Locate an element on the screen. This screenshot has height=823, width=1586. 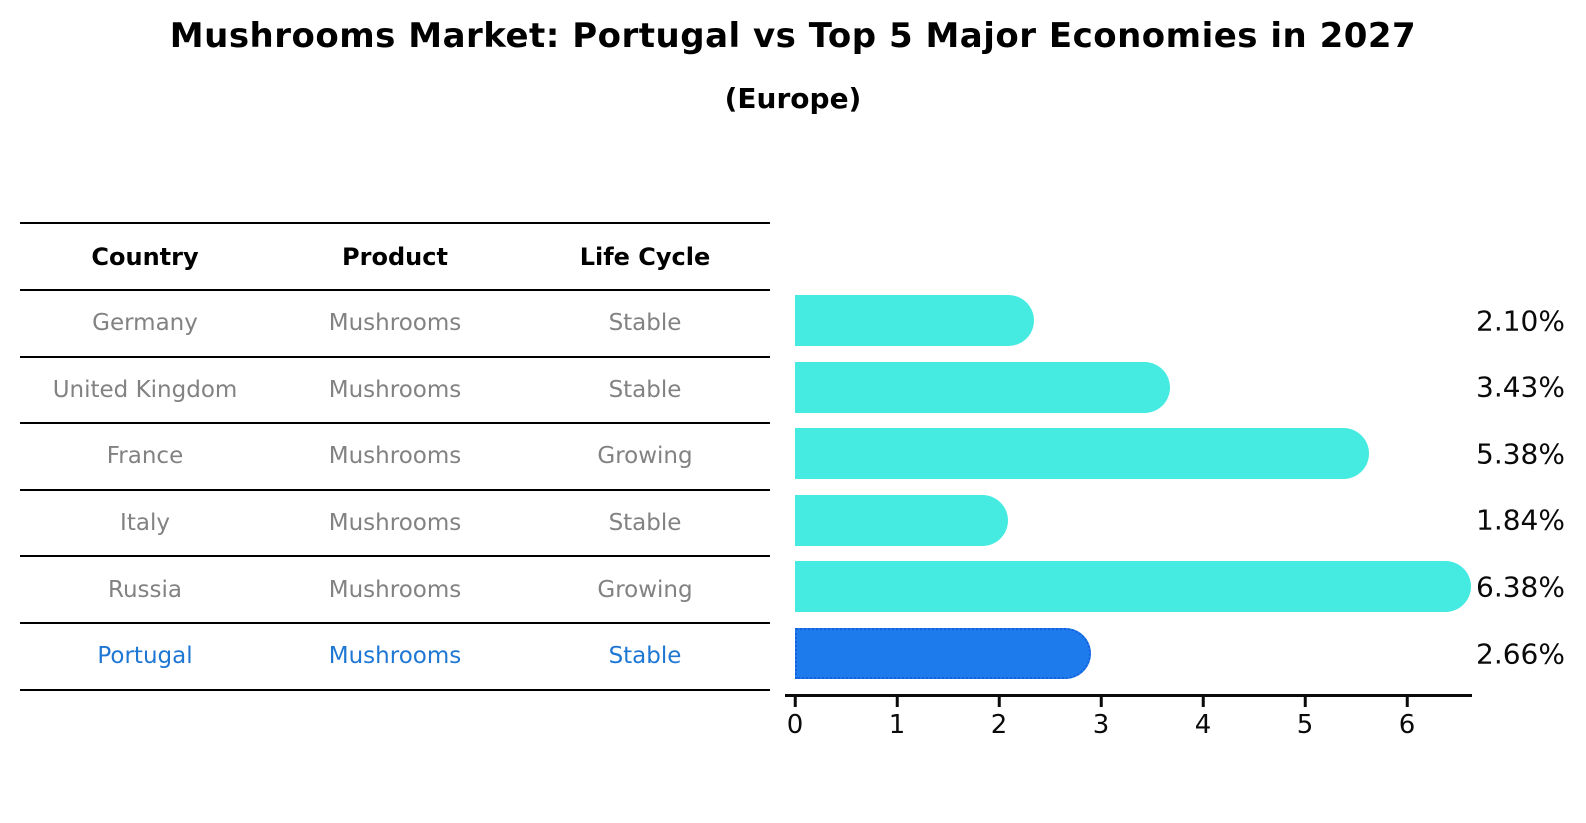
table-row-france: France Mushrooms Growing is located at coordinates (395, 457).